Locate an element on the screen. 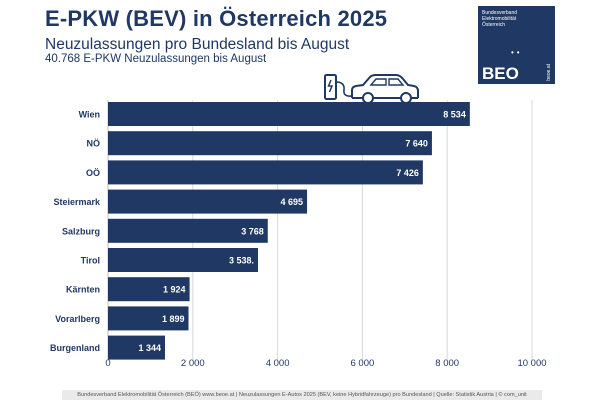 This screenshot has width=600, height=400. category-label: Kärnten is located at coordinates (83, 290).